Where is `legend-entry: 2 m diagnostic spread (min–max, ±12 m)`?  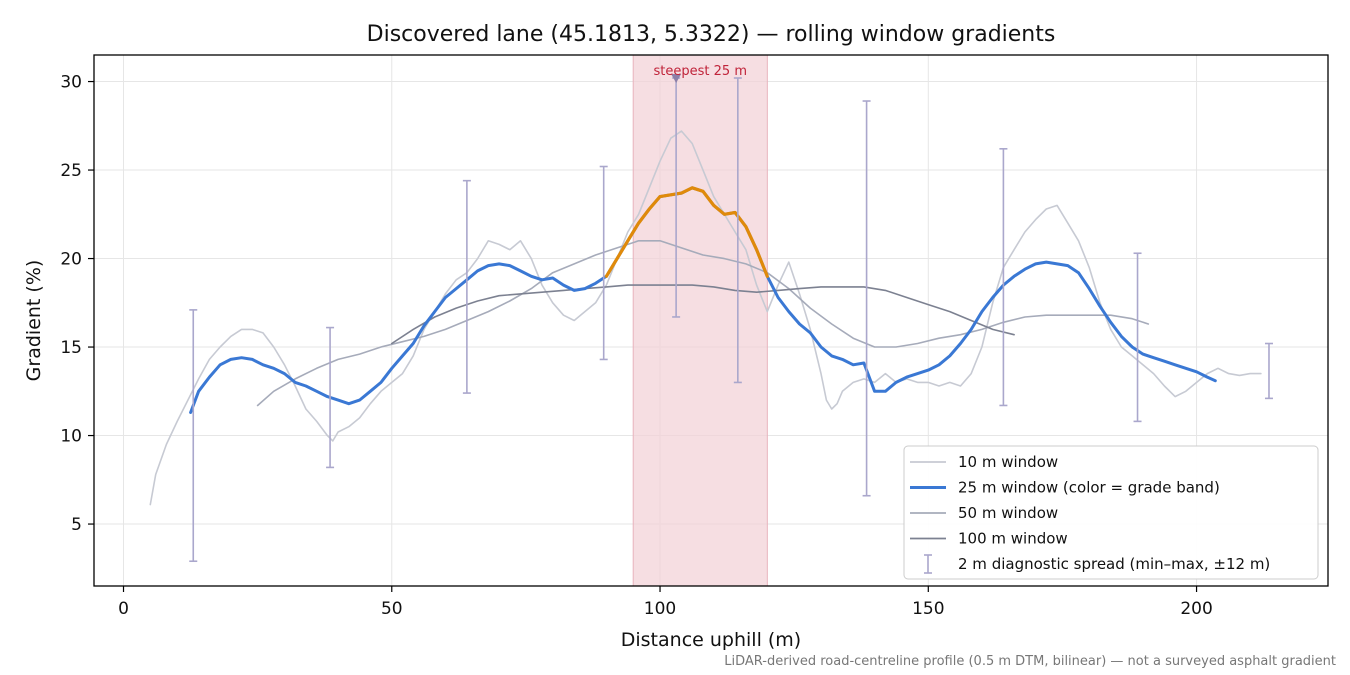
legend-entry: 2 m diagnostic spread (min–max, ±12 m) is located at coordinates (1097, 564).